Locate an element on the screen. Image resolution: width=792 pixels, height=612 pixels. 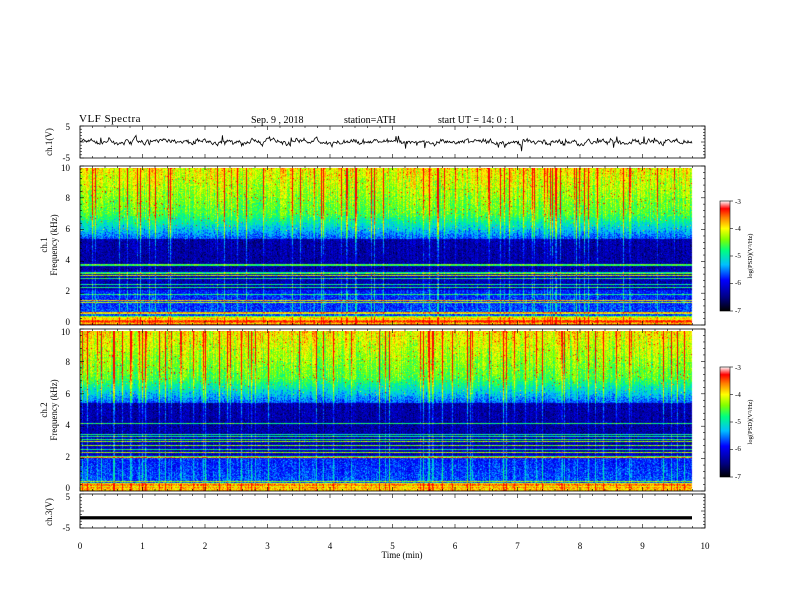
ch3-ytick-top: 5 is located at coordinates (68, 497).